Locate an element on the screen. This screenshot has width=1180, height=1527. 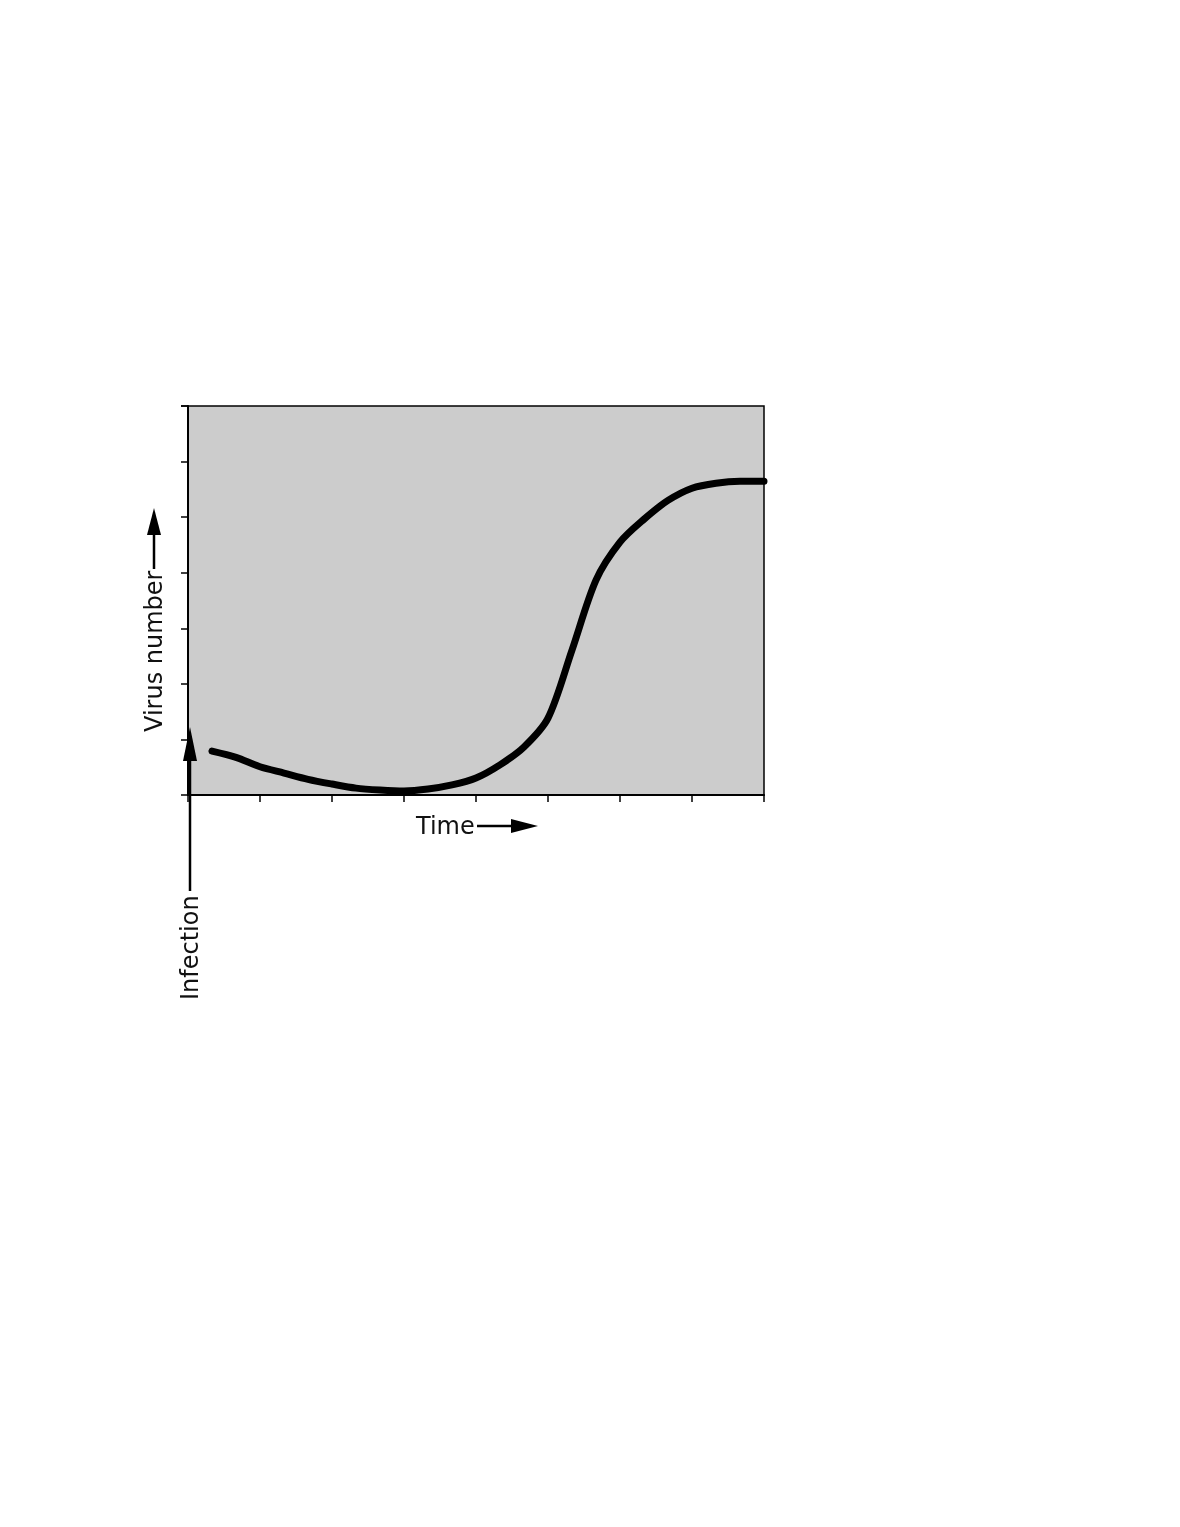
text: Infection is located at coordinates (190, 947).